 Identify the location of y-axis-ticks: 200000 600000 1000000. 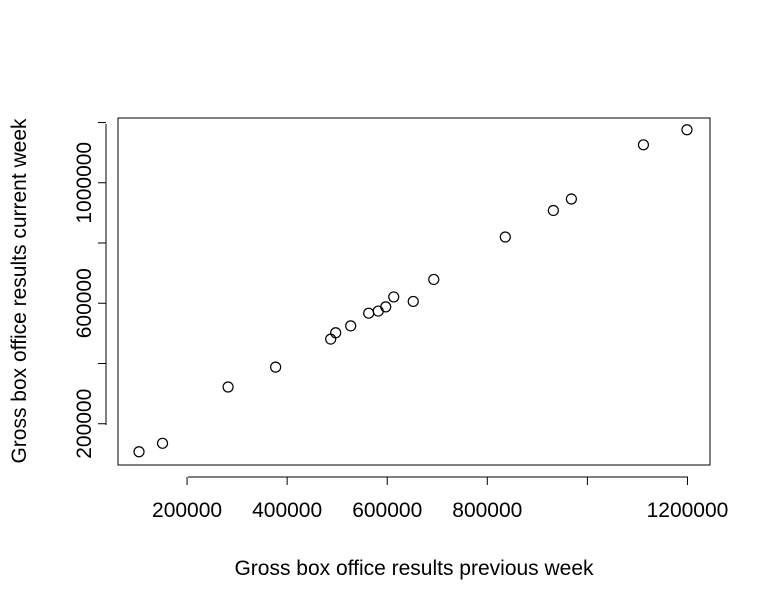
(89, 290).